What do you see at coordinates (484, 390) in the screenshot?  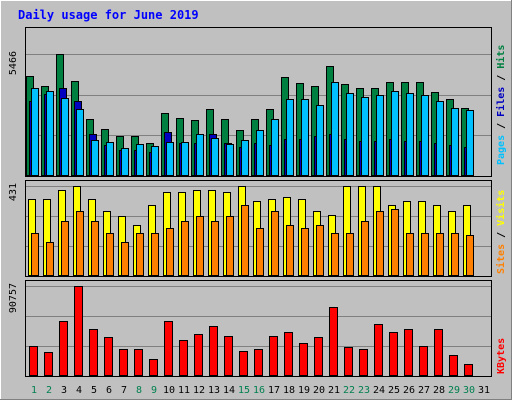 I see `day-label: 31` at bounding box center [484, 390].